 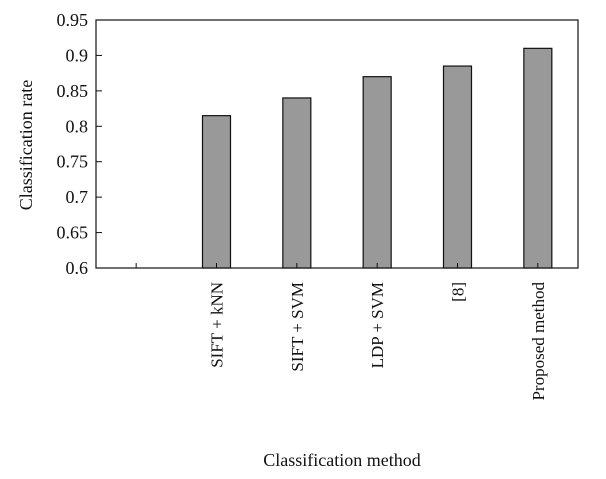 What do you see at coordinates (297, 327) in the screenshot?
I see `x-tick-label: SIFT + SVM` at bounding box center [297, 327].